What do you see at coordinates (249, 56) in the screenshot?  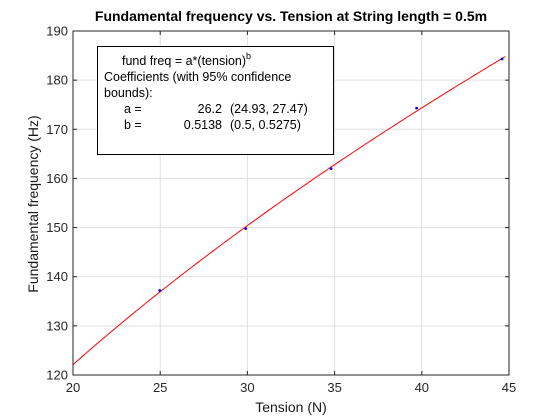 I see `fit-equation-exponent: b` at bounding box center [249, 56].